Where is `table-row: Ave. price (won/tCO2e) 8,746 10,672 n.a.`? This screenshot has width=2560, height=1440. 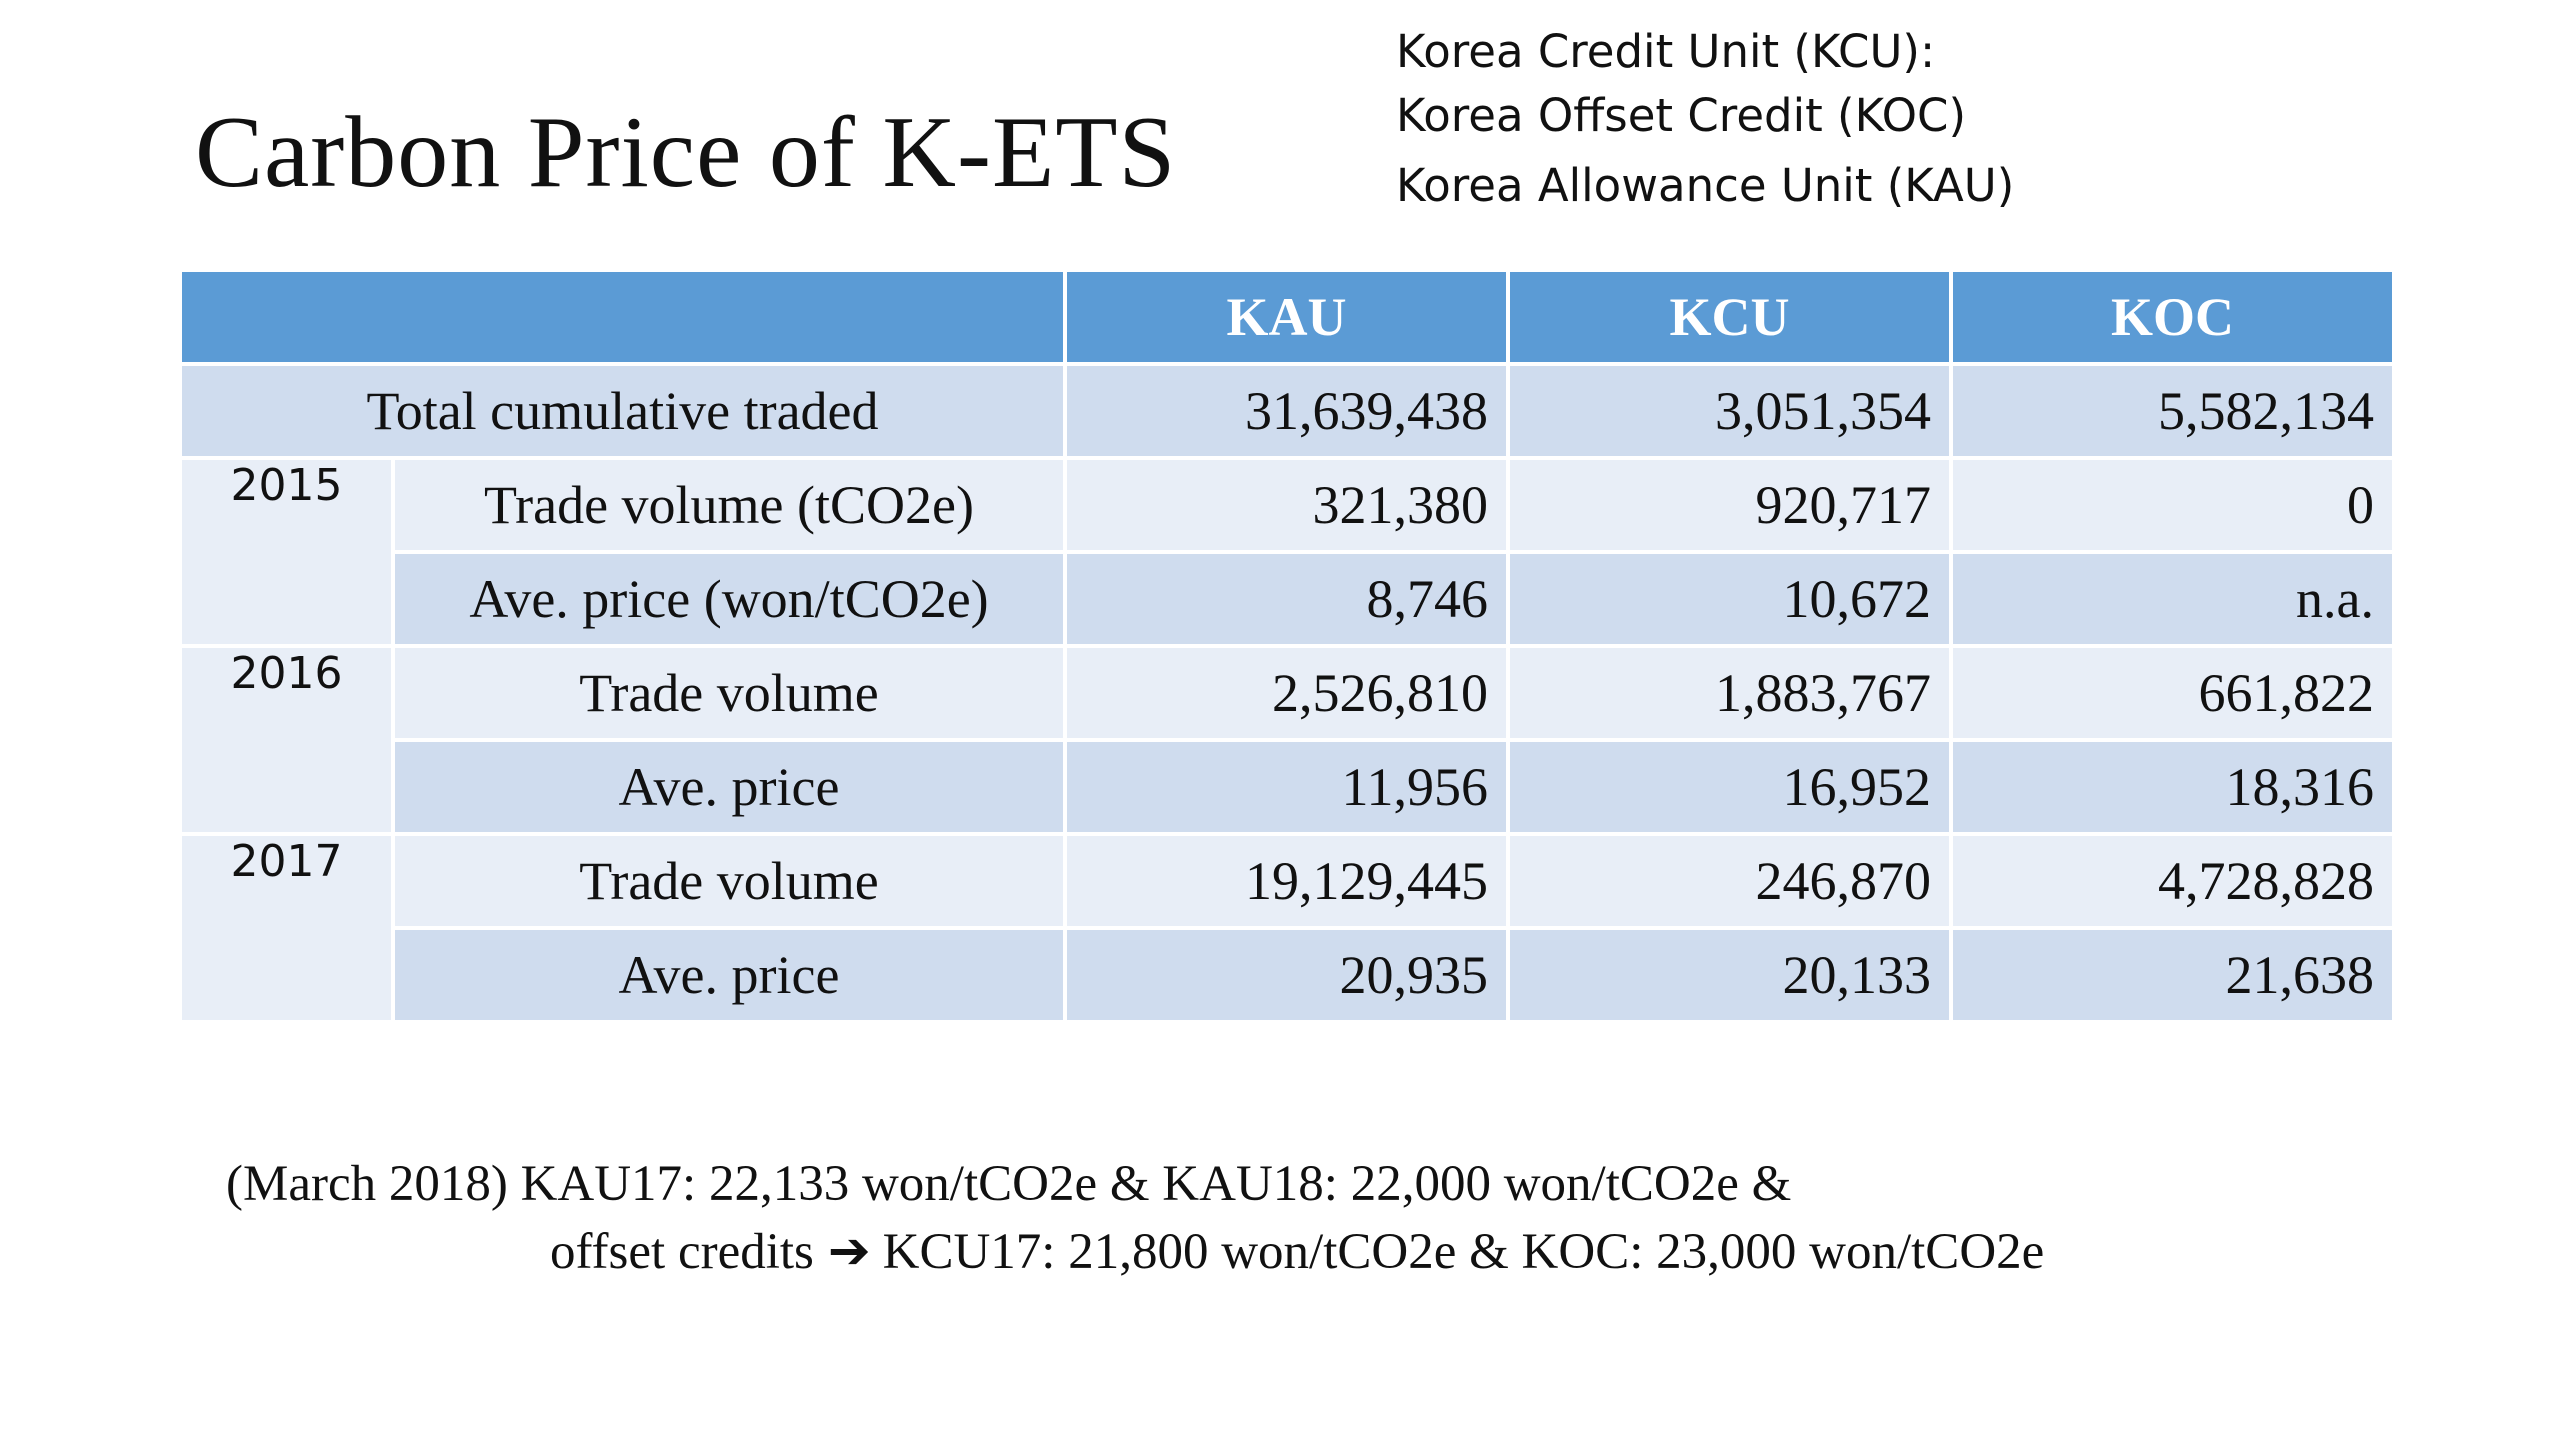
table-row: Ave. price (won/tCO2e) 8,746 10,672 n.a. is located at coordinates (1288, 599).